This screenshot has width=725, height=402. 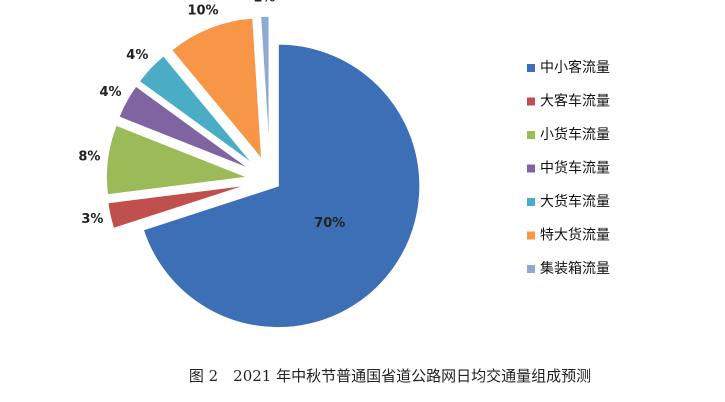 What do you see at coordinates (264, 3) in the screenshot?
I see `data-label: 1%` at bounding box center [264, 3].